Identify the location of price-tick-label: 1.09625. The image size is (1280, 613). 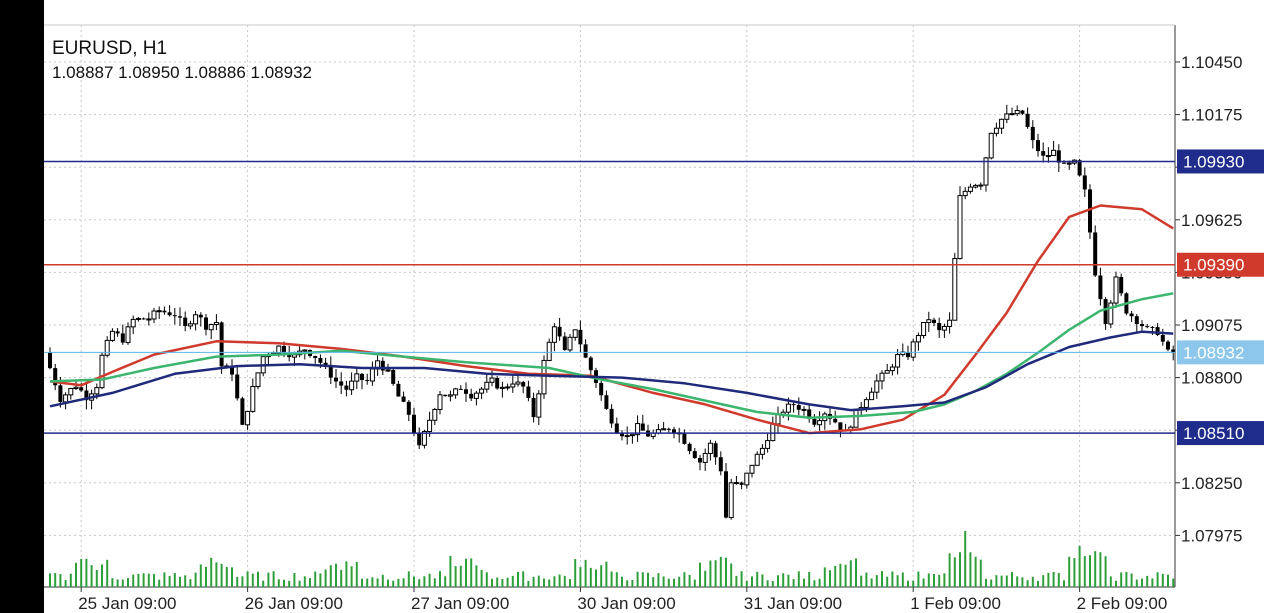
(1211, 220).